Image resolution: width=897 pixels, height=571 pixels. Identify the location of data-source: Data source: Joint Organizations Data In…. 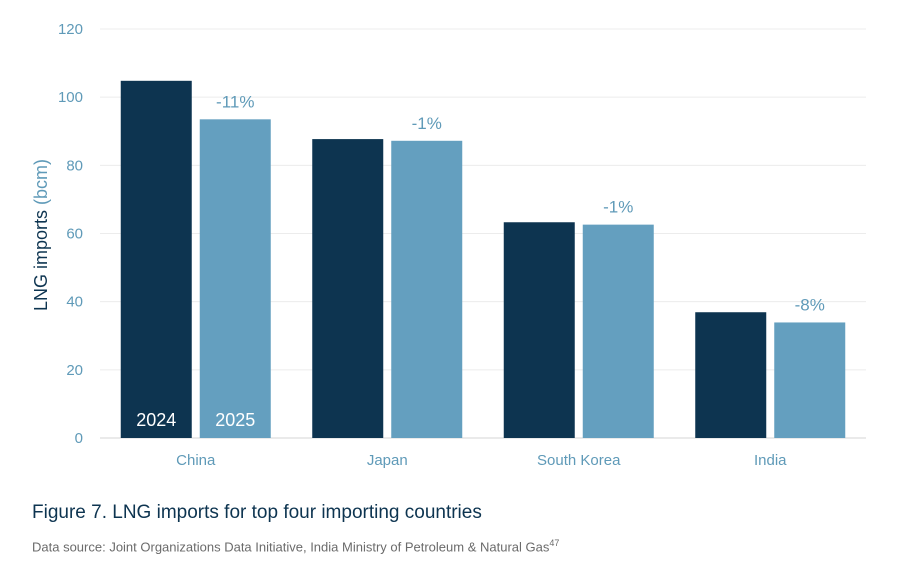
(295, 546).